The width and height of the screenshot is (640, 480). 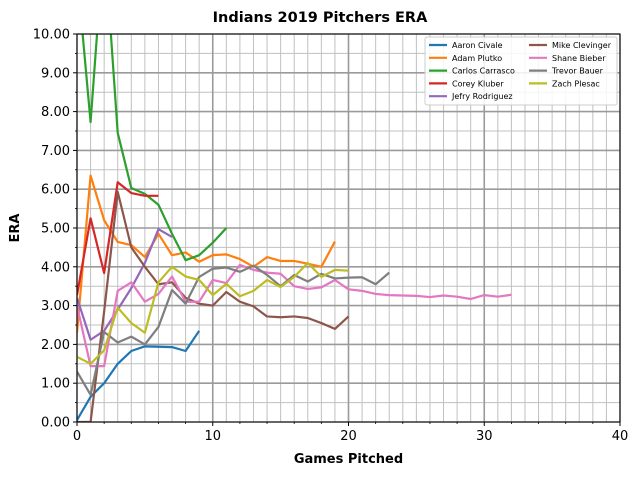 I want to click on x-tick-label: 40, so click(x=620, y=436).